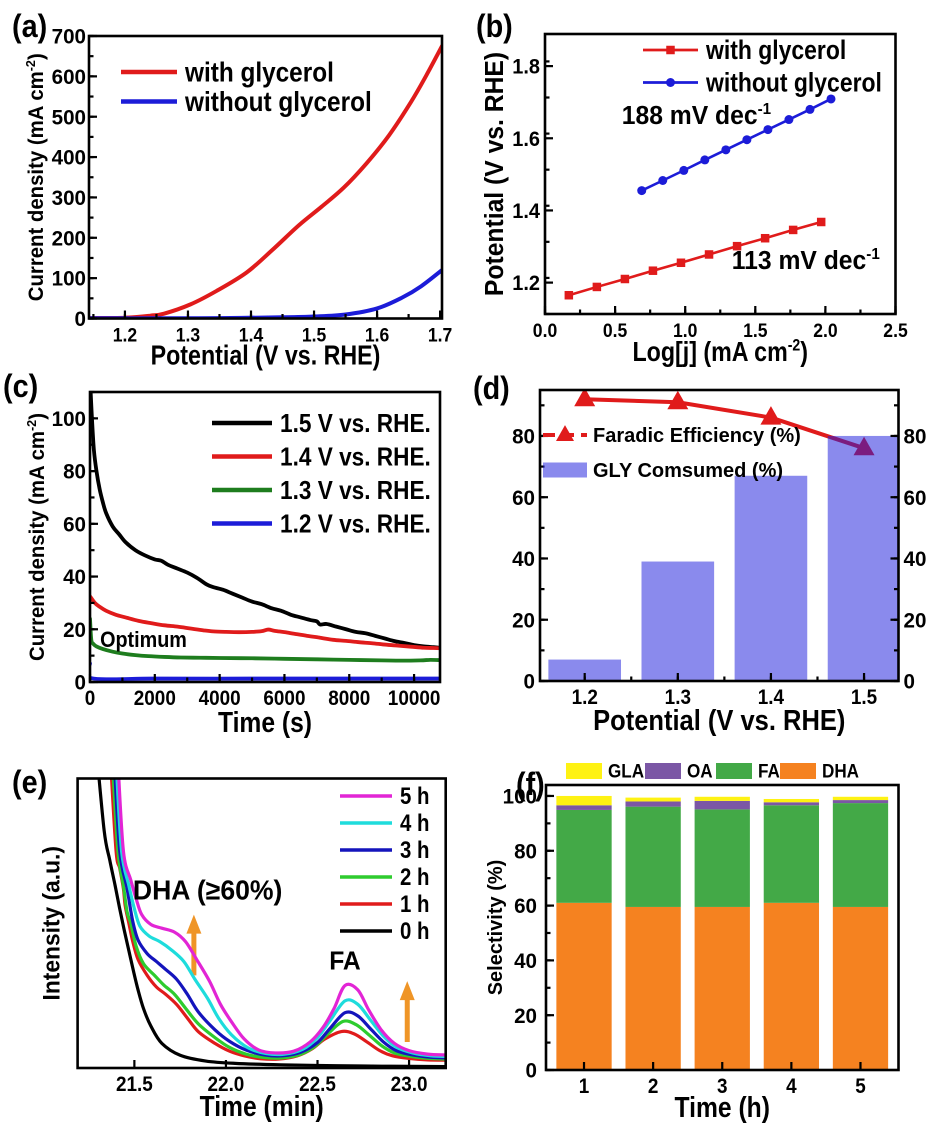 The width and height of the screenshot is (942, 1126). I want to click on x-tick-label: 2.5, so click(895, 330).